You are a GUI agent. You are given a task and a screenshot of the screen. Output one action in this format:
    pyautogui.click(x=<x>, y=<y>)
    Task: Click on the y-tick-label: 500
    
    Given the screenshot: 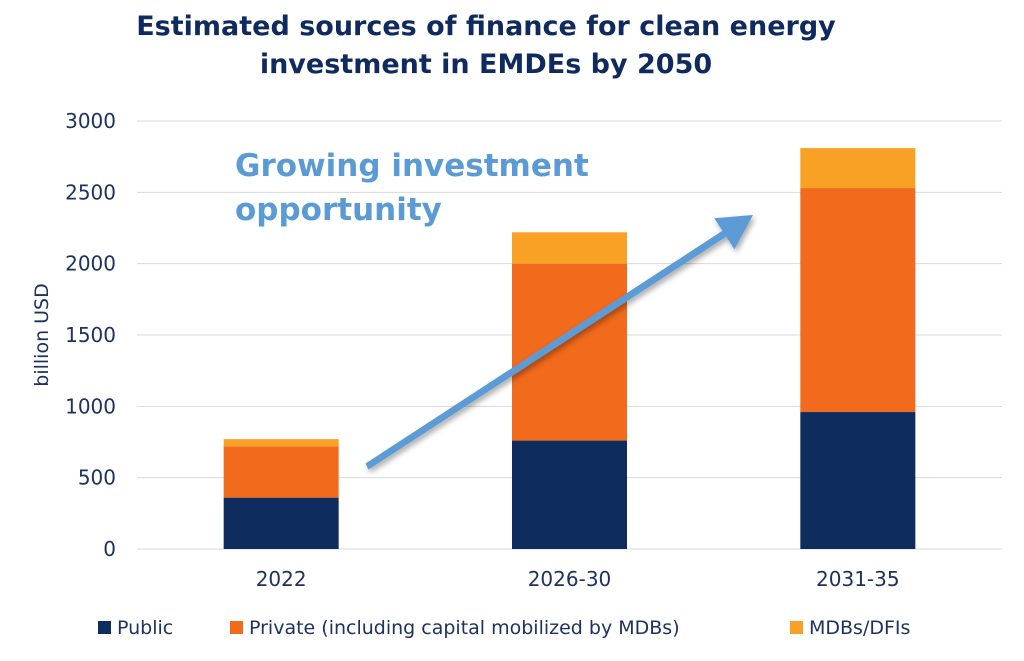 What is the action you would take?
    pyautogui.click(x=97, y=478)
    